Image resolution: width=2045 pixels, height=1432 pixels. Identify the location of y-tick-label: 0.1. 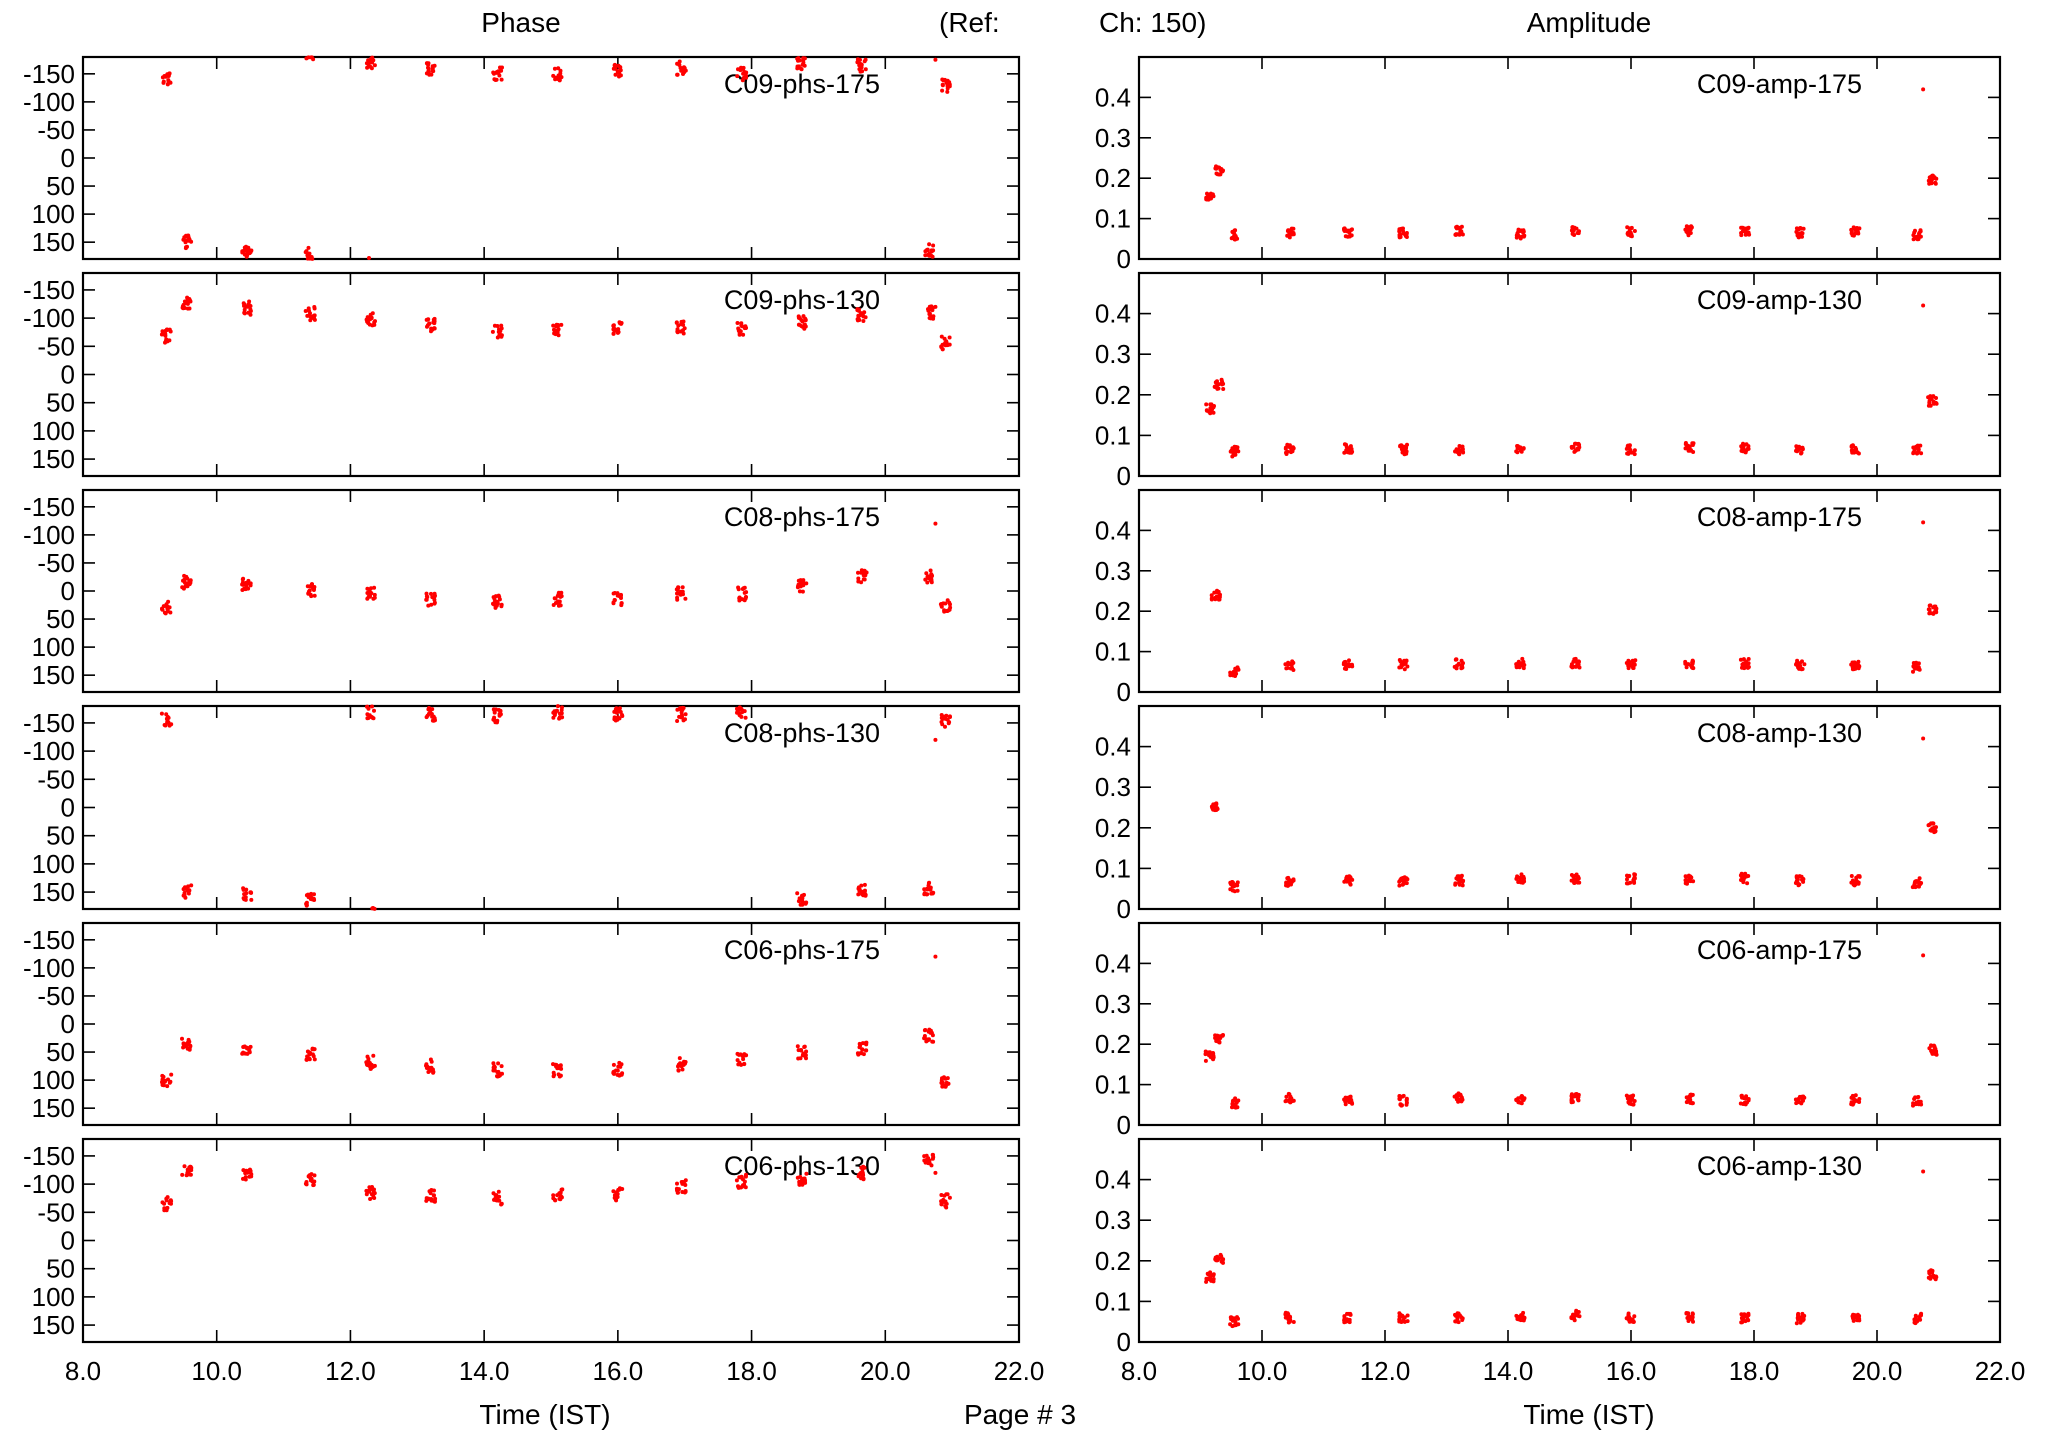
(1113, 652).